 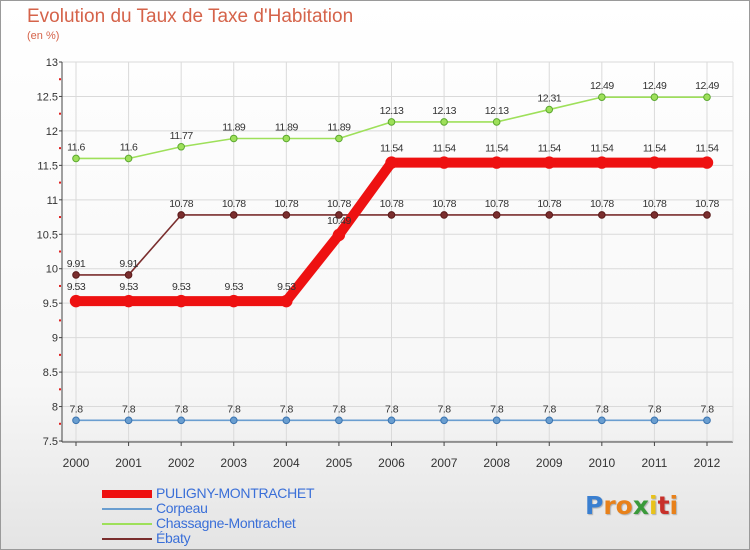 I want to click on x-tick-label: 2008, so click(x=496, y=463).